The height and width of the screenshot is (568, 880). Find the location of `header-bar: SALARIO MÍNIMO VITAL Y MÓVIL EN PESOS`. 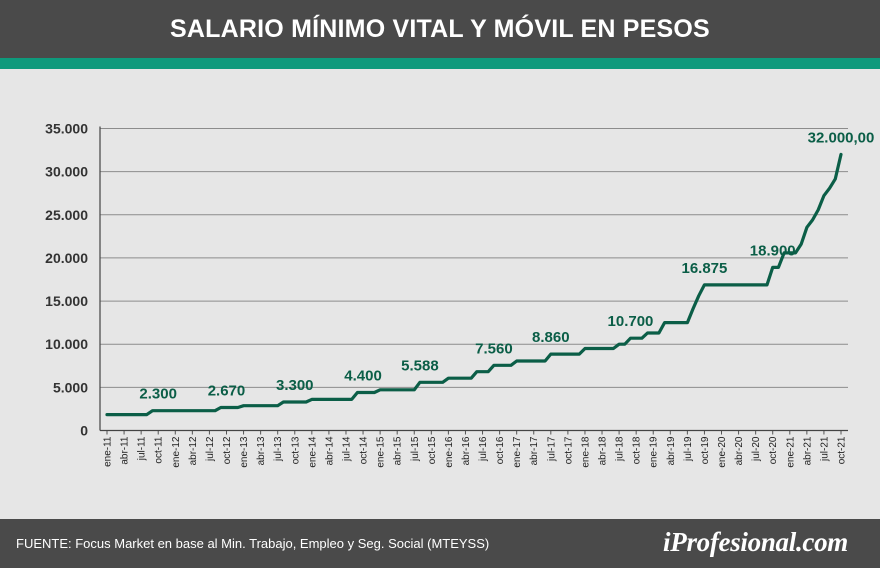

header-bar: SALARIO MÍNIMO VITAL Y MÓVIL EN PESOS is located at coordinates (440, 29).